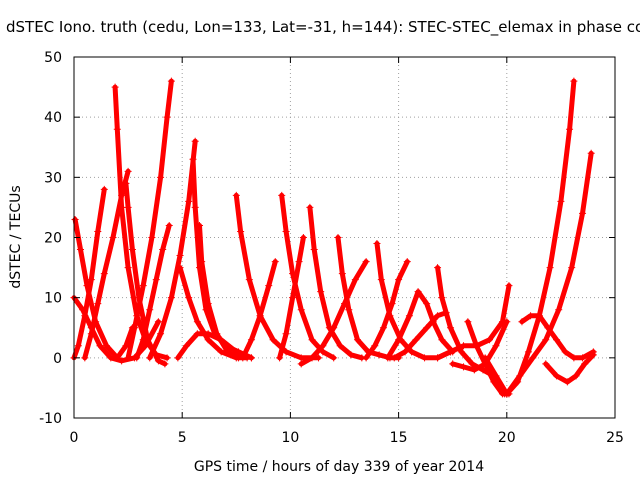  Describe the element at coordinates (16, 236) in the screenshot. I see `y-axis-label: dSTEC / TECUs` at that location.